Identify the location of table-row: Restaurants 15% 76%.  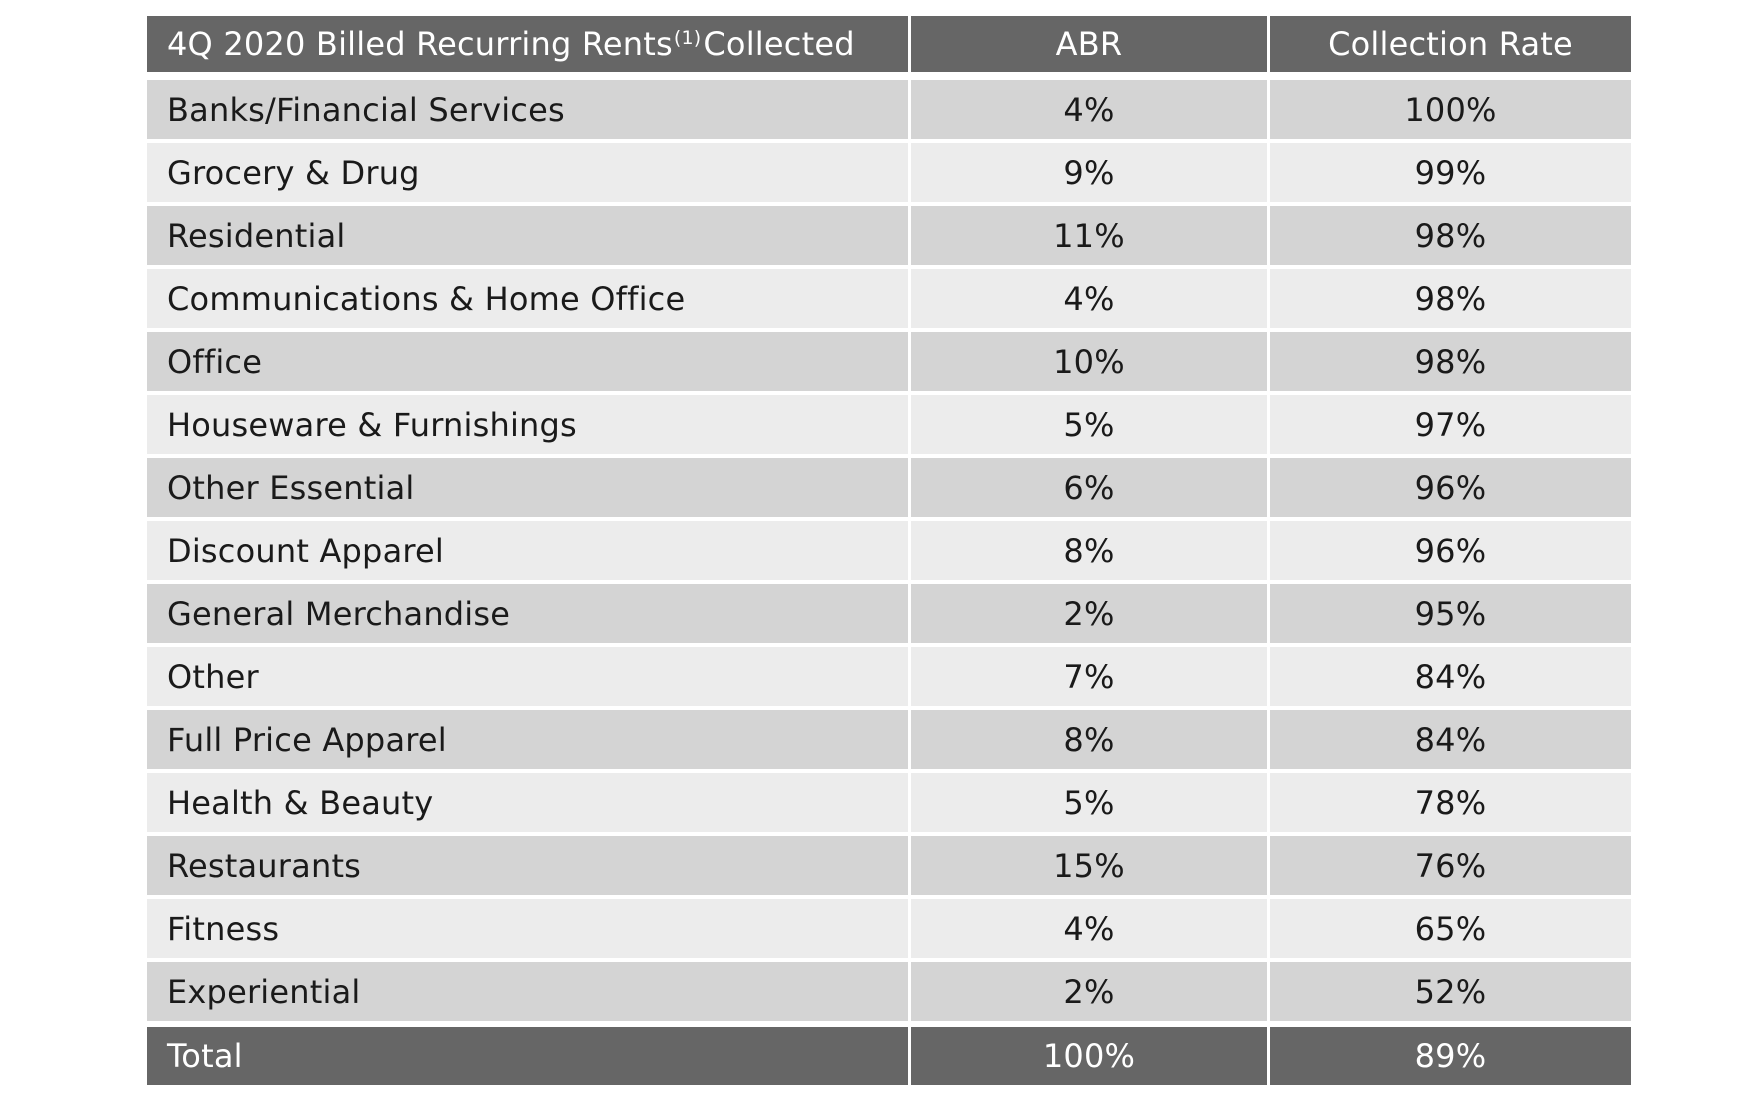
(889, 867).